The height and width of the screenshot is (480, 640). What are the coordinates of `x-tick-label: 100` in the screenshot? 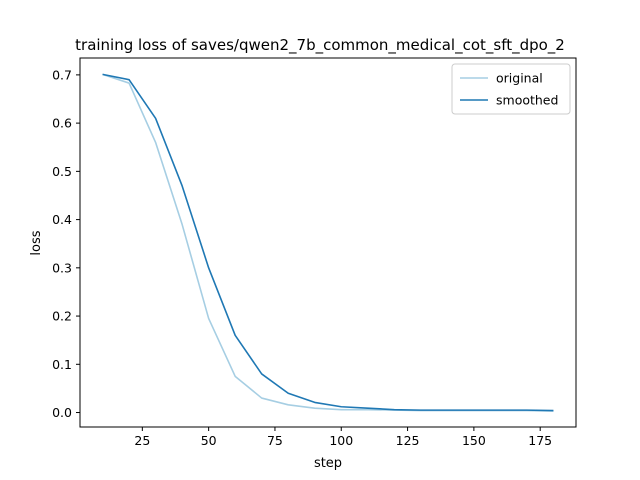 It's located at (341, 440).